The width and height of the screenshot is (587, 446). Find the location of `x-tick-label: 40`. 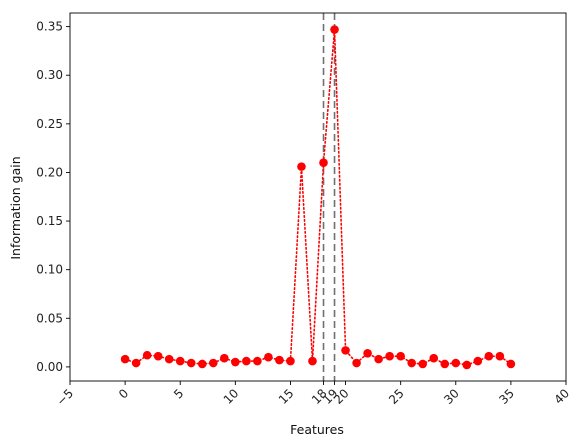

x-tick-label: 40 is located at coordinates (561, 396).